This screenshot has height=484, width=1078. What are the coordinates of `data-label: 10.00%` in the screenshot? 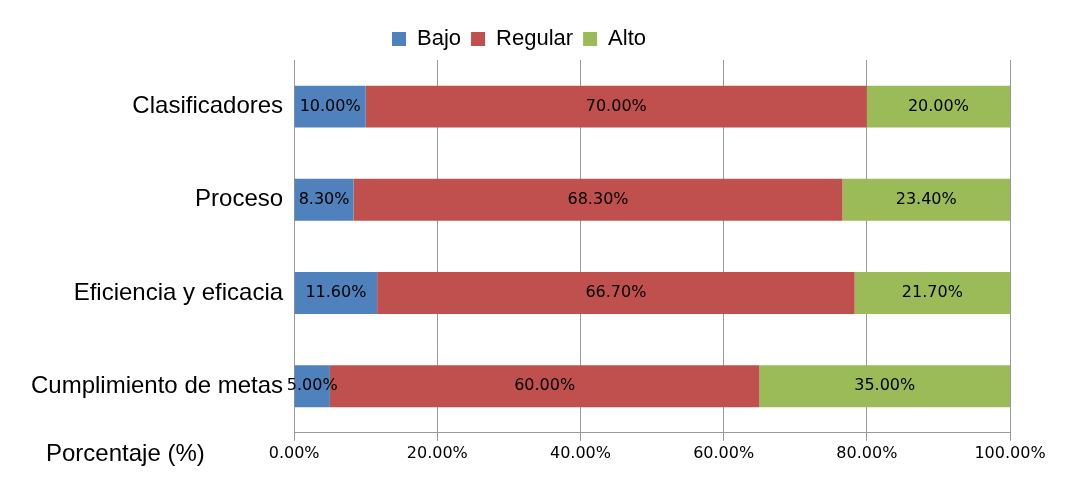 It's located at (330, 105).